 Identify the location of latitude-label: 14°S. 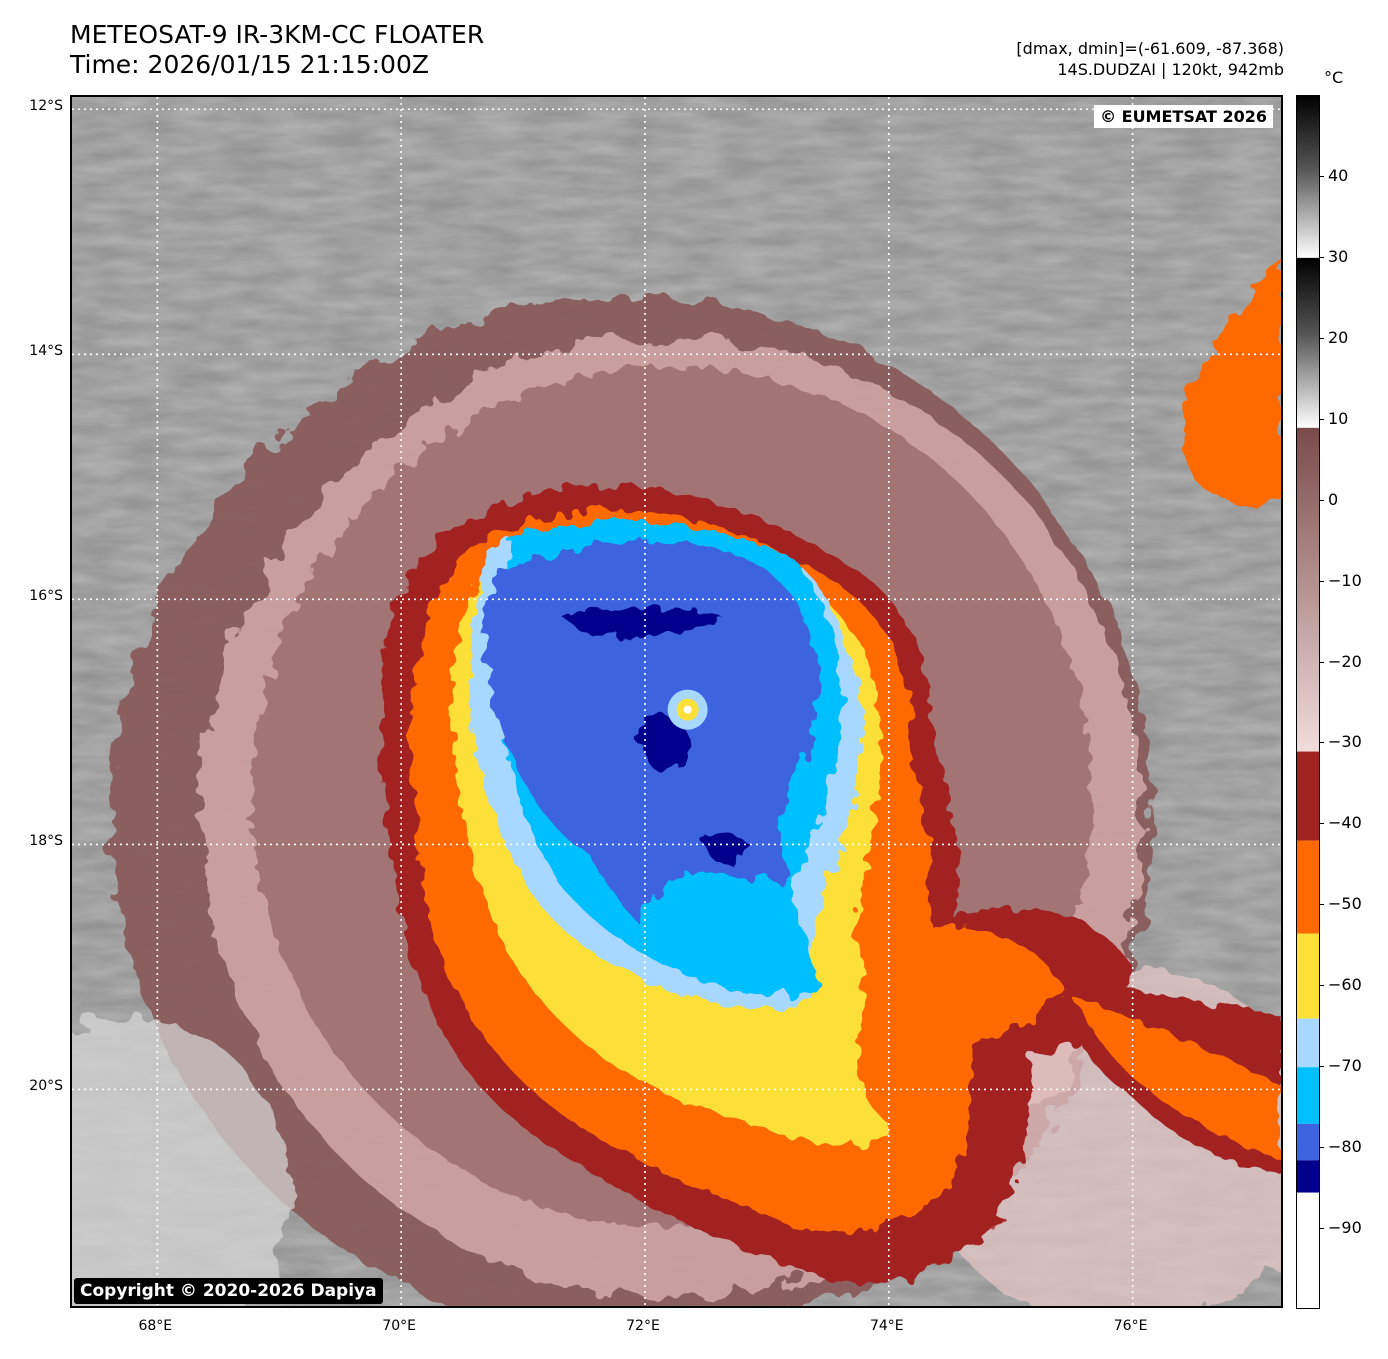
(46, 351).